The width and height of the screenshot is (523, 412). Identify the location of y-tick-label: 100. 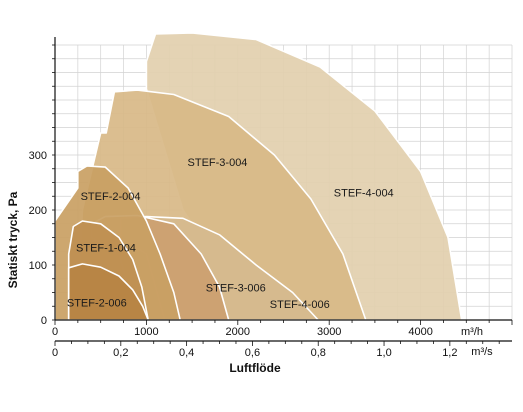
(38, 266).